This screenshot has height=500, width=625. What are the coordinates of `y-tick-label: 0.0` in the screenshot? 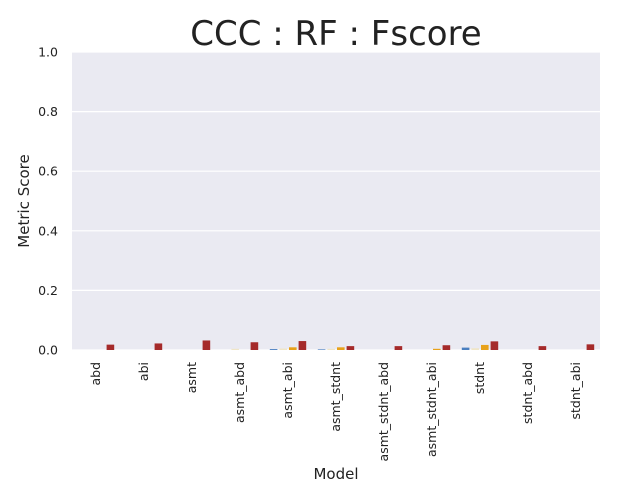 It's located at (48, 350).